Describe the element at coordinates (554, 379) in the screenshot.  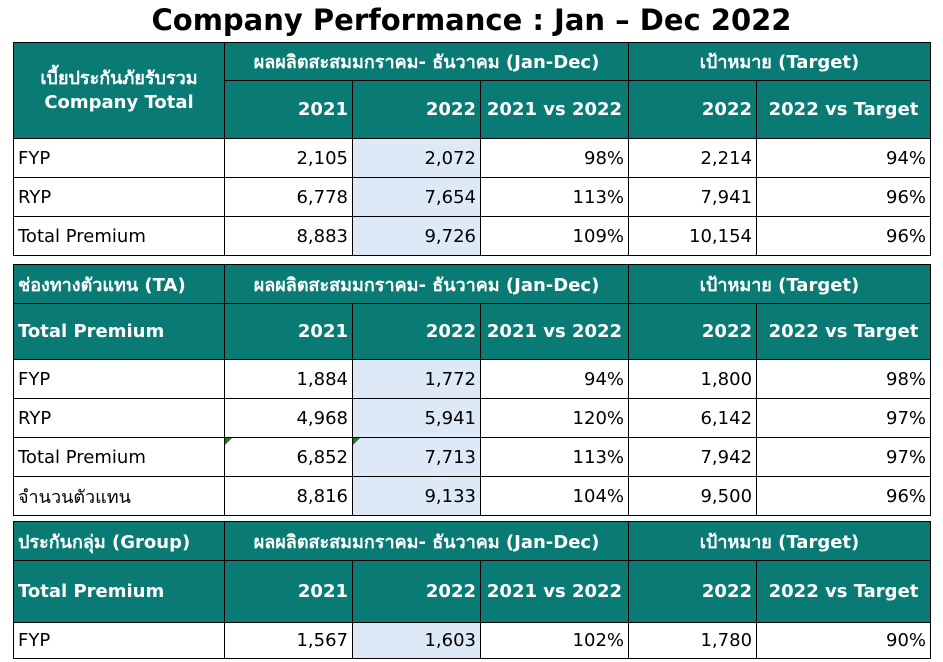
I see `value-2021-vs-2022: 94%` at that location.